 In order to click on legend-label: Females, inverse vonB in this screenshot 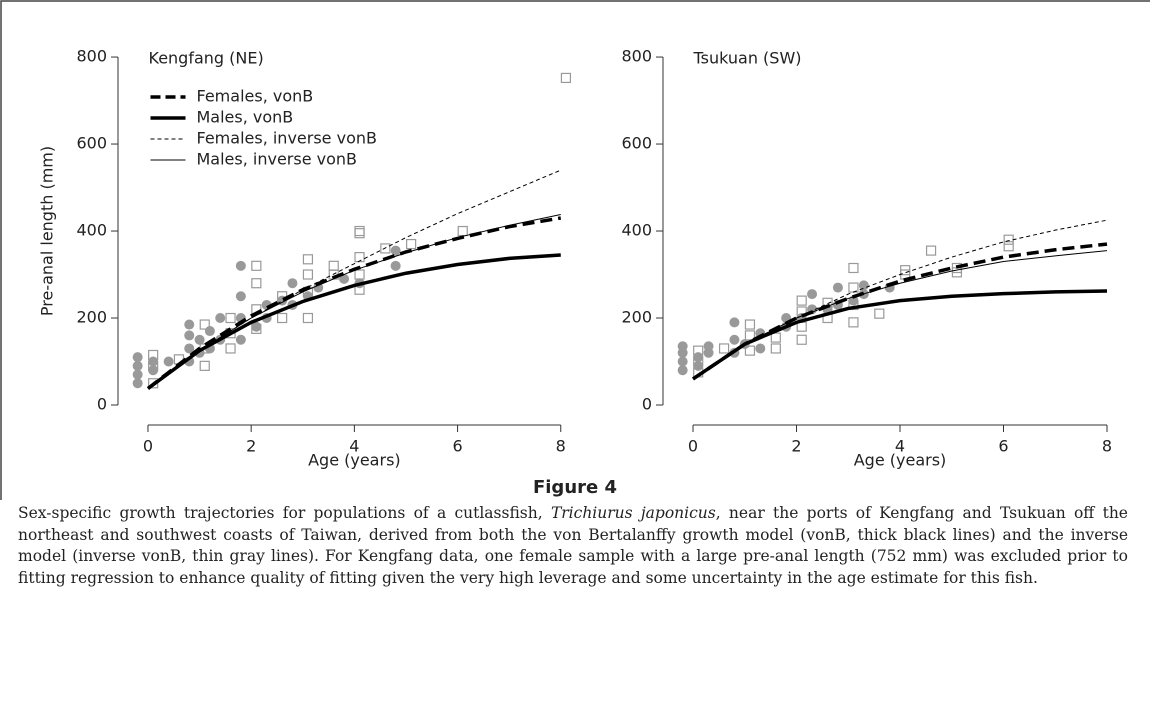, I will do `click(287, 138)`.